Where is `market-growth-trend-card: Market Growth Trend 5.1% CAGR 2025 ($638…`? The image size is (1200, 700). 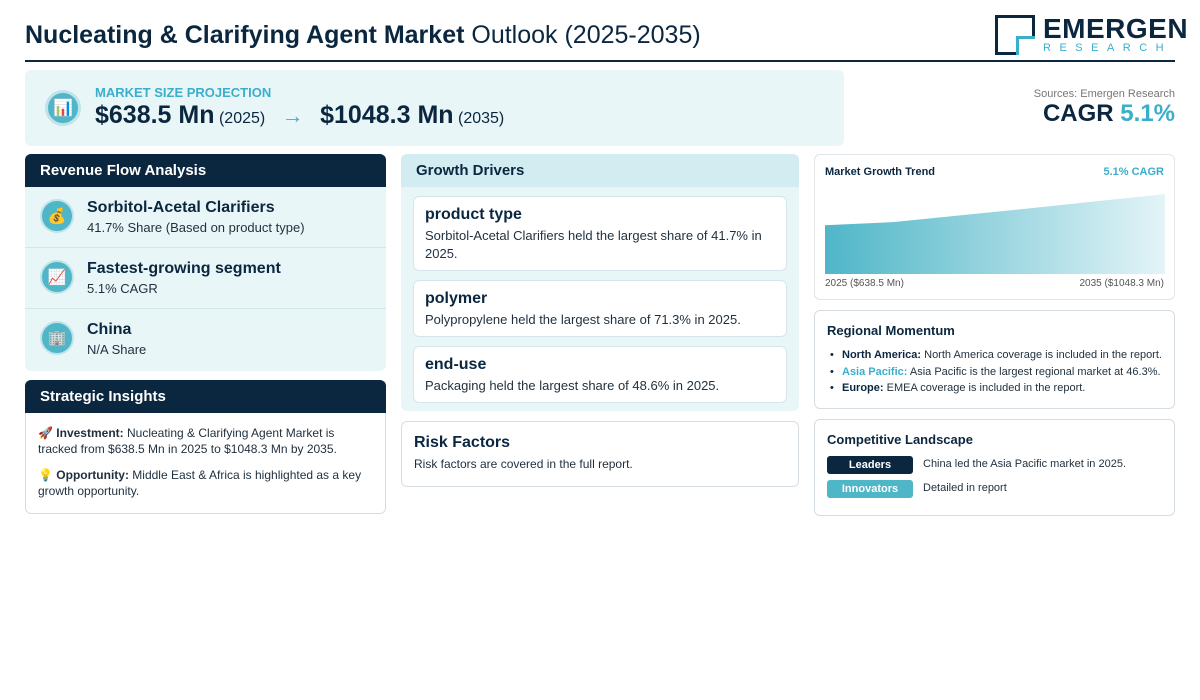
market-growth-trend-card: Market Growth Trend 5.1% CAGR 2025 ($638… is located at coordinates (994, 227).